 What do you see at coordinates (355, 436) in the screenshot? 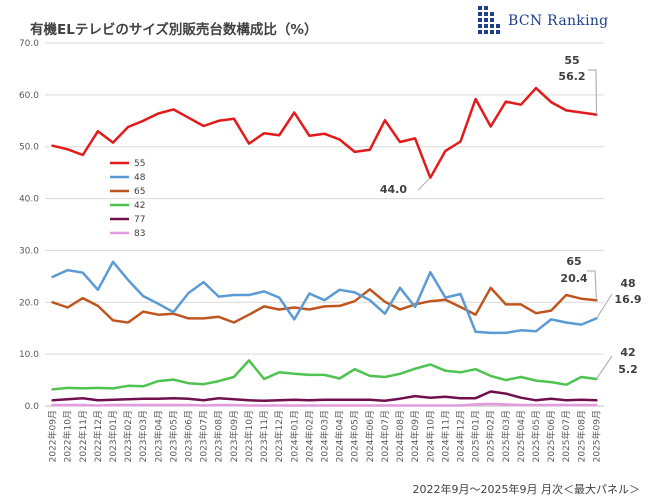
I see `x-tick-label: 2024年05月` at bounding box center [355, 436].